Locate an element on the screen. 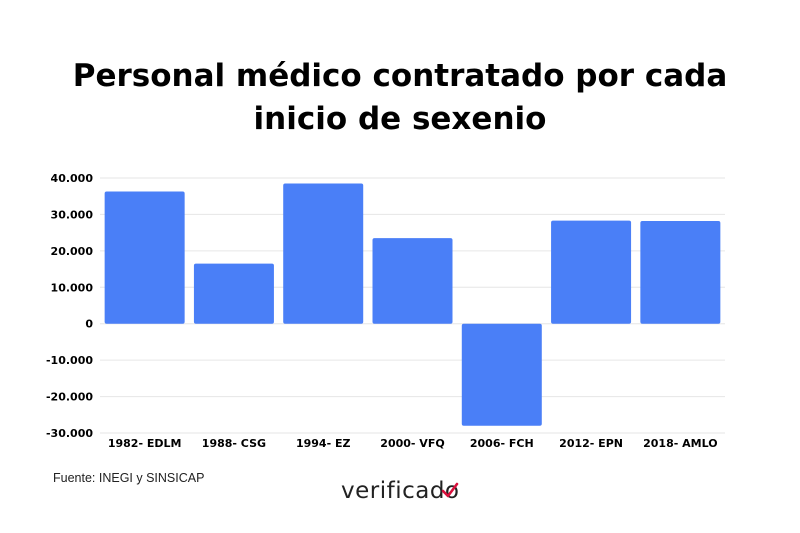 The width and height of the screenshot is (800, 533). verificado-logo: verificado is located at coordinates (400, 491).